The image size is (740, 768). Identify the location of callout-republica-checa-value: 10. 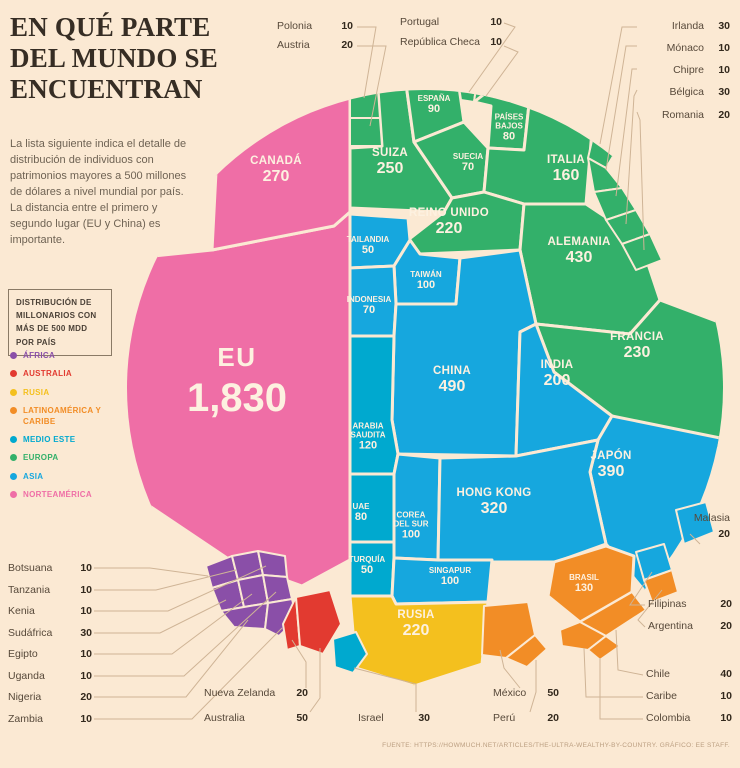
(496, 42).